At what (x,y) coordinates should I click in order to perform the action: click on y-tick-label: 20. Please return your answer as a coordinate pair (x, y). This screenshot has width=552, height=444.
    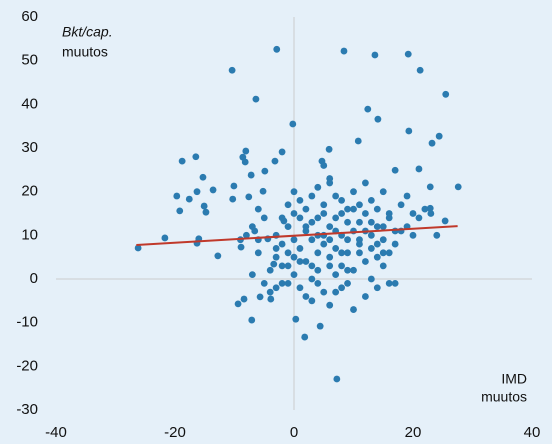
    Looking at the image, I should click on (29, 191).